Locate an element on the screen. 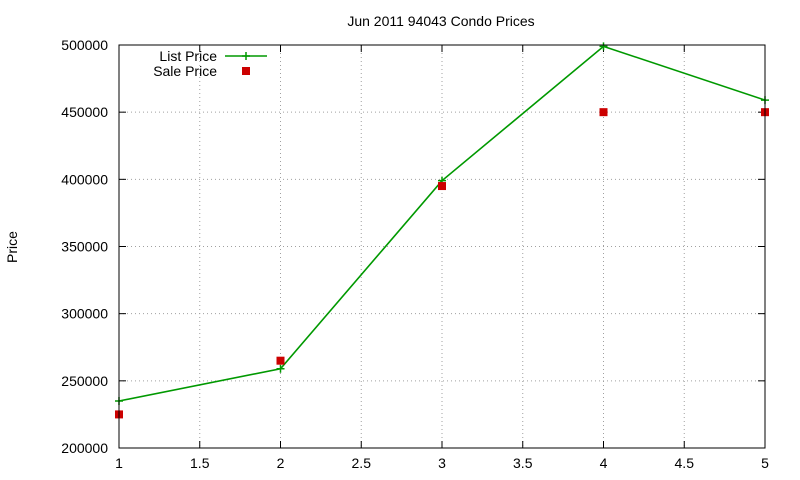  y-tick-label: 200000 is located at coordinates (84, 448).